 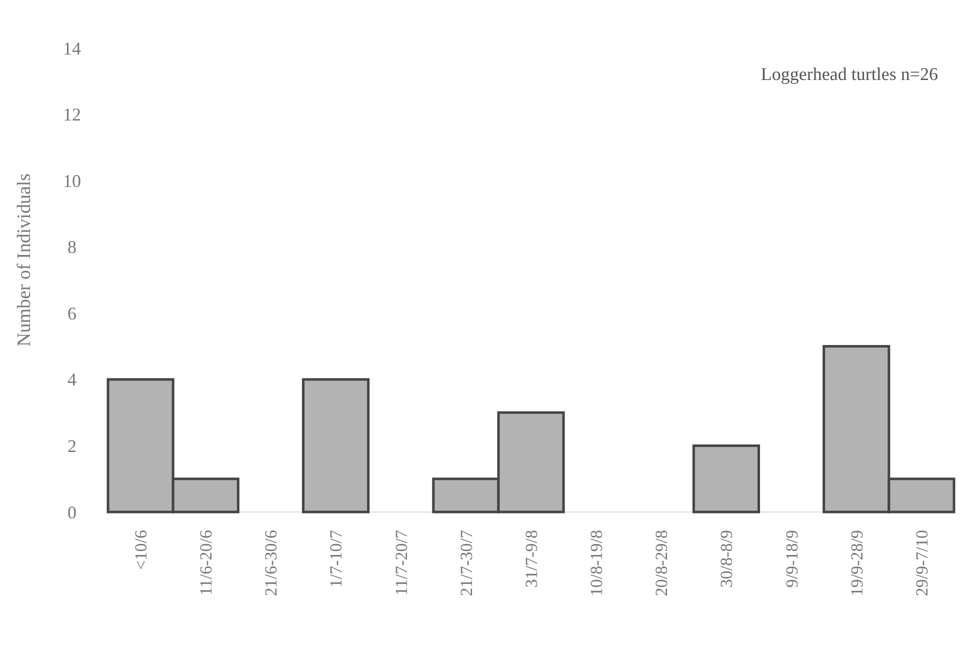 I want to click on y-tick-label: 12, so click(x=72, y=114).